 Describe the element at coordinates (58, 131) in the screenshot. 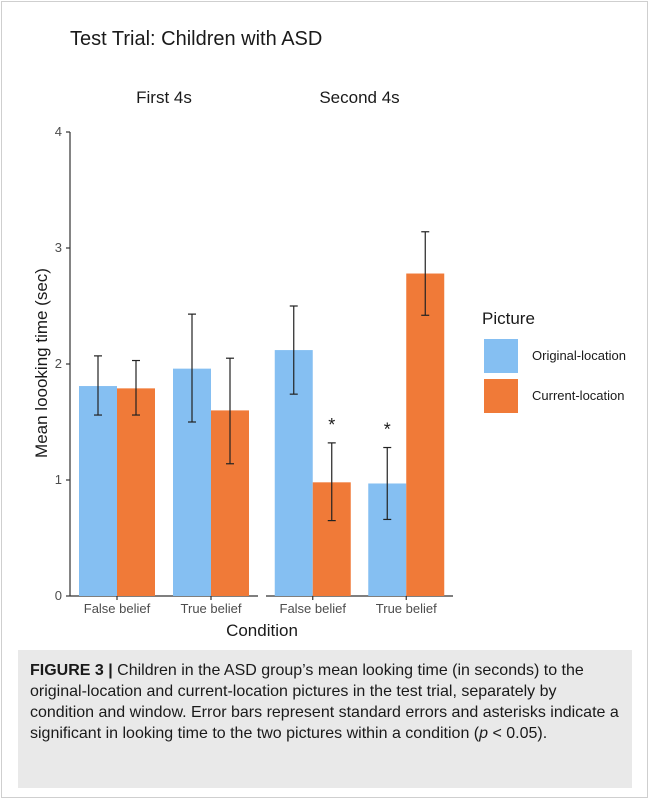

I see `y-tick-label: 4` at that location.